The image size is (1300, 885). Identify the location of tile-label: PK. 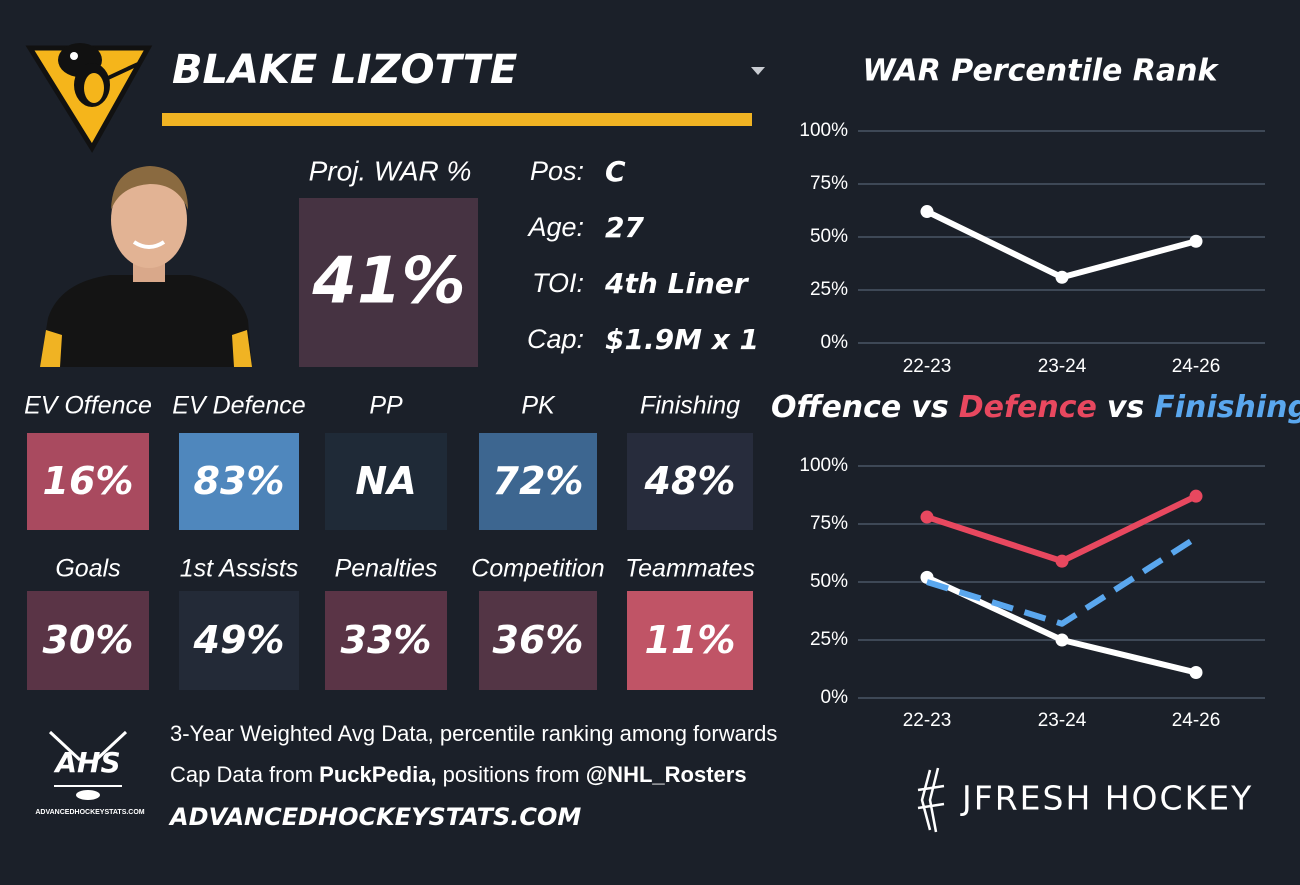
(538, 406).